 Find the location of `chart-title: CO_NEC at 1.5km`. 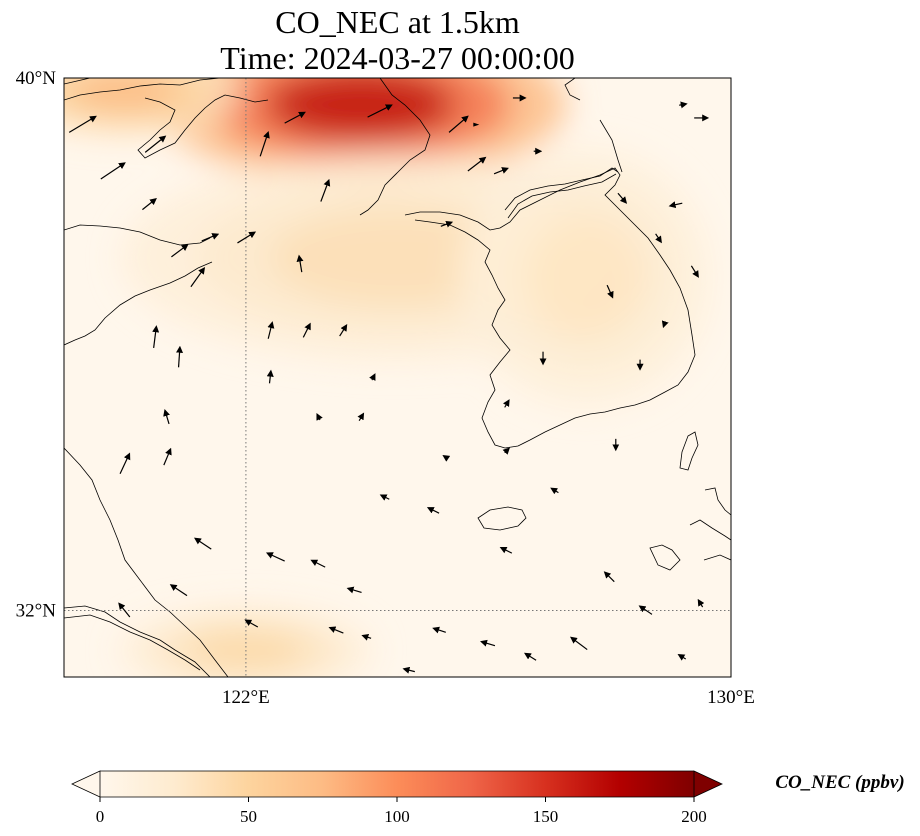

chart-title: CO_NEC at 1.5km is located at coordinates (397, 22).